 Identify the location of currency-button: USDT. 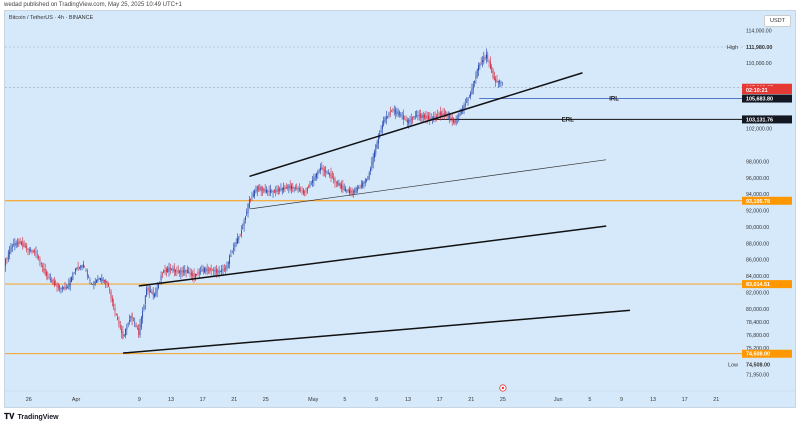
(777, 21).